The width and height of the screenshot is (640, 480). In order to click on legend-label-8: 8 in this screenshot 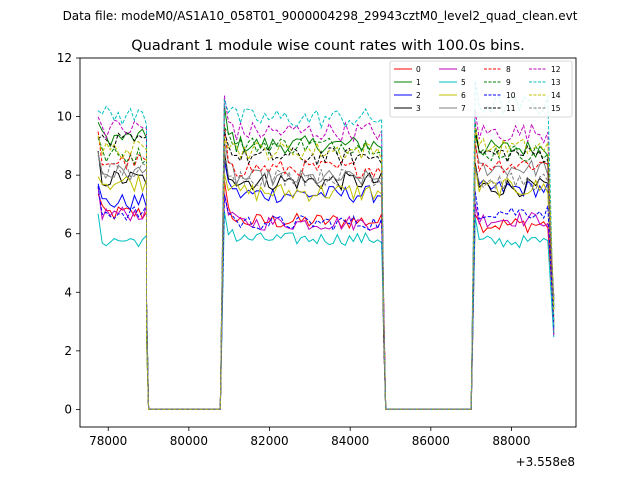, I will do `click(508, 69)`.